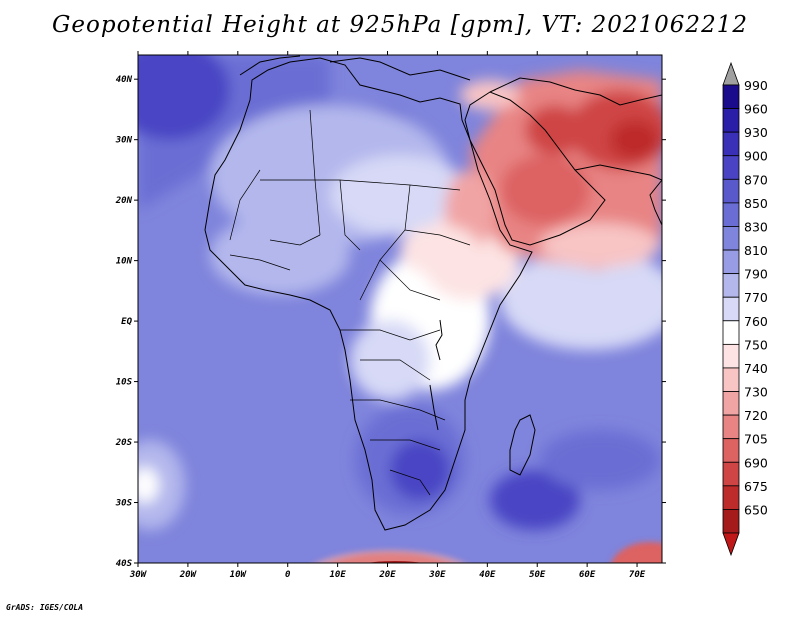 This screenshot has height=618, width=800. I want to click on field-low-persia-core, so click(635, 140).